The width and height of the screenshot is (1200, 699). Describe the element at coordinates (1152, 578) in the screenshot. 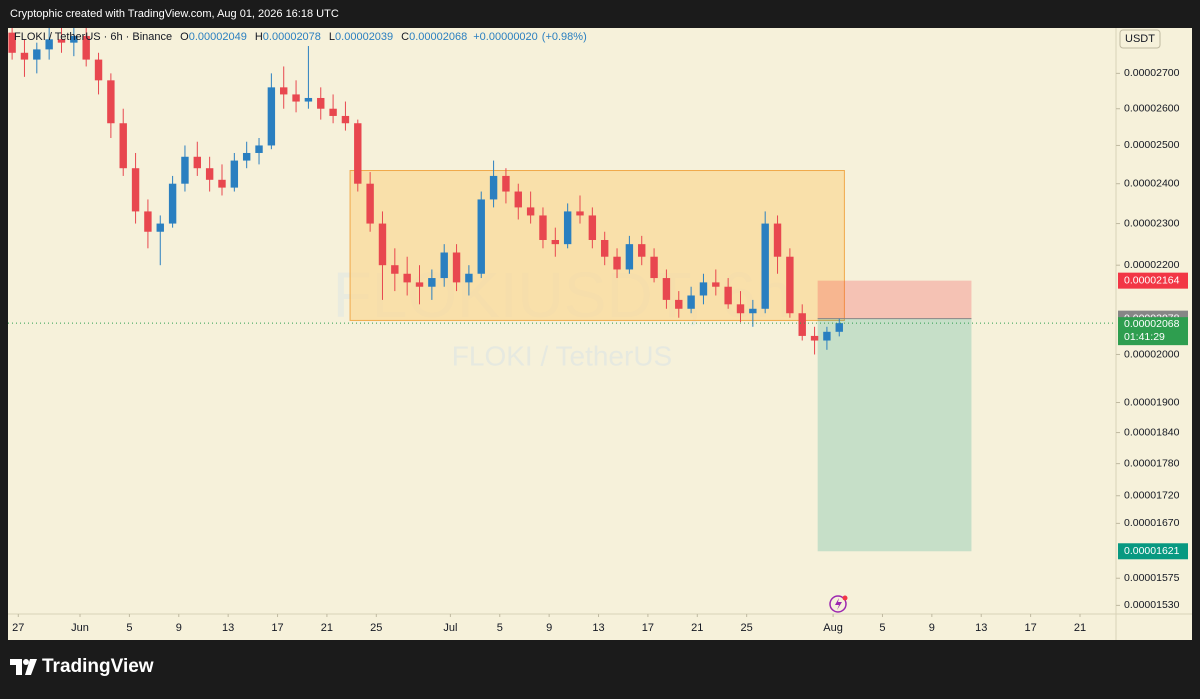

I see `y-tick-label: 0.00001575` at that location.